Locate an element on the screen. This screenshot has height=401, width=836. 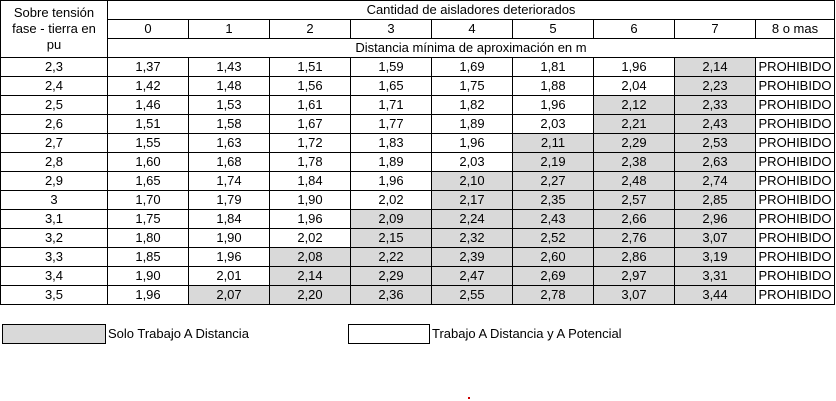
distance-cell: 2,04 is located at coordinates (634, 86).